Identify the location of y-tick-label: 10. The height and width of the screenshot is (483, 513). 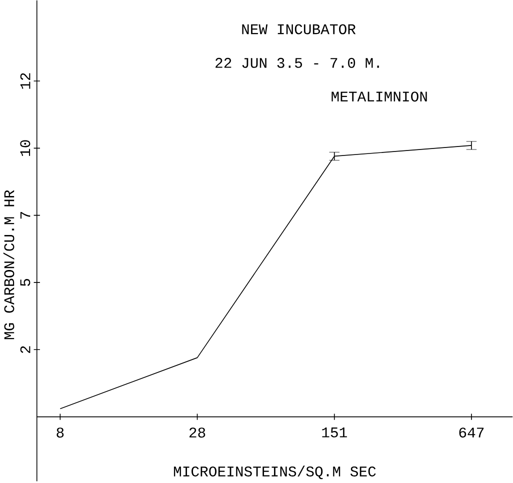
(25, 148).